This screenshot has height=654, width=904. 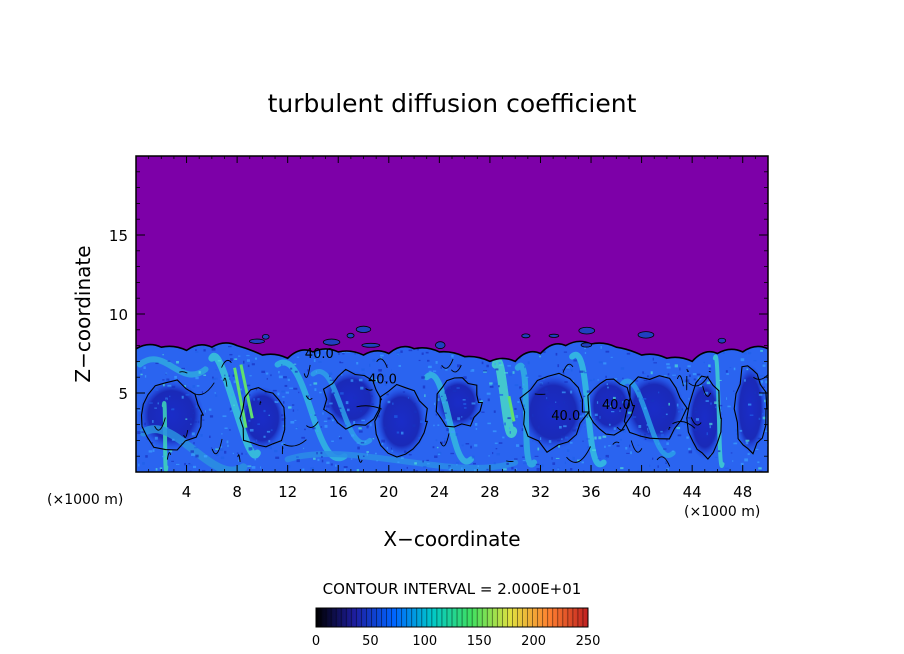 What do you see at coordinates (452, 103) in the screenshot?
I see `chart-title: turbulent diffusion coefficient` at bounding box center [452, 103].